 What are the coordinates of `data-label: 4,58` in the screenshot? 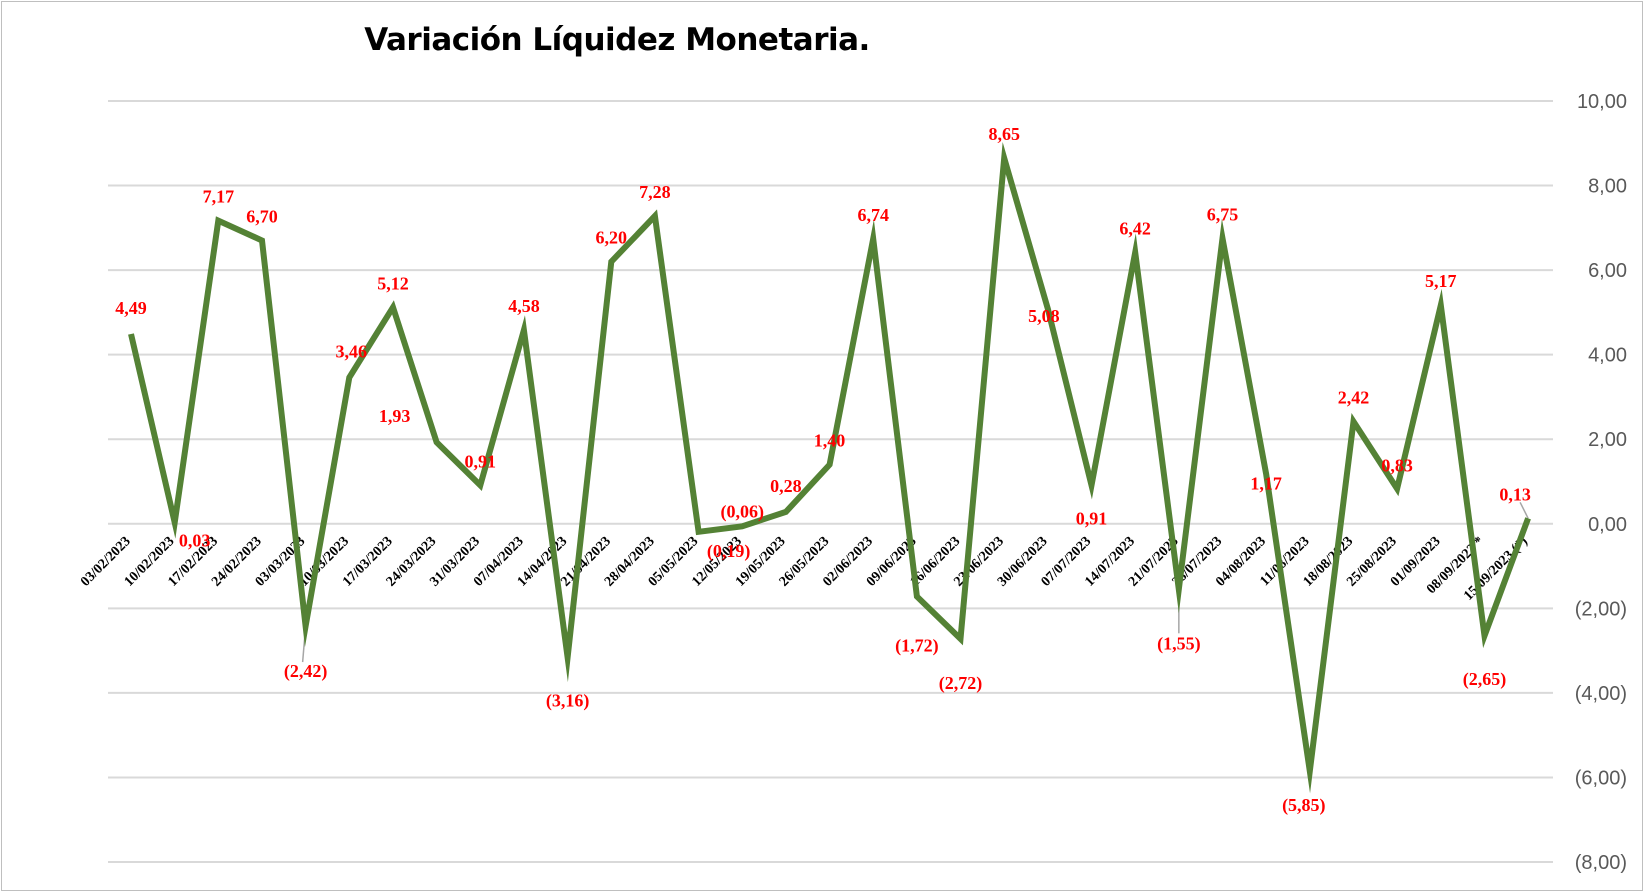 It's located at (524, 306).